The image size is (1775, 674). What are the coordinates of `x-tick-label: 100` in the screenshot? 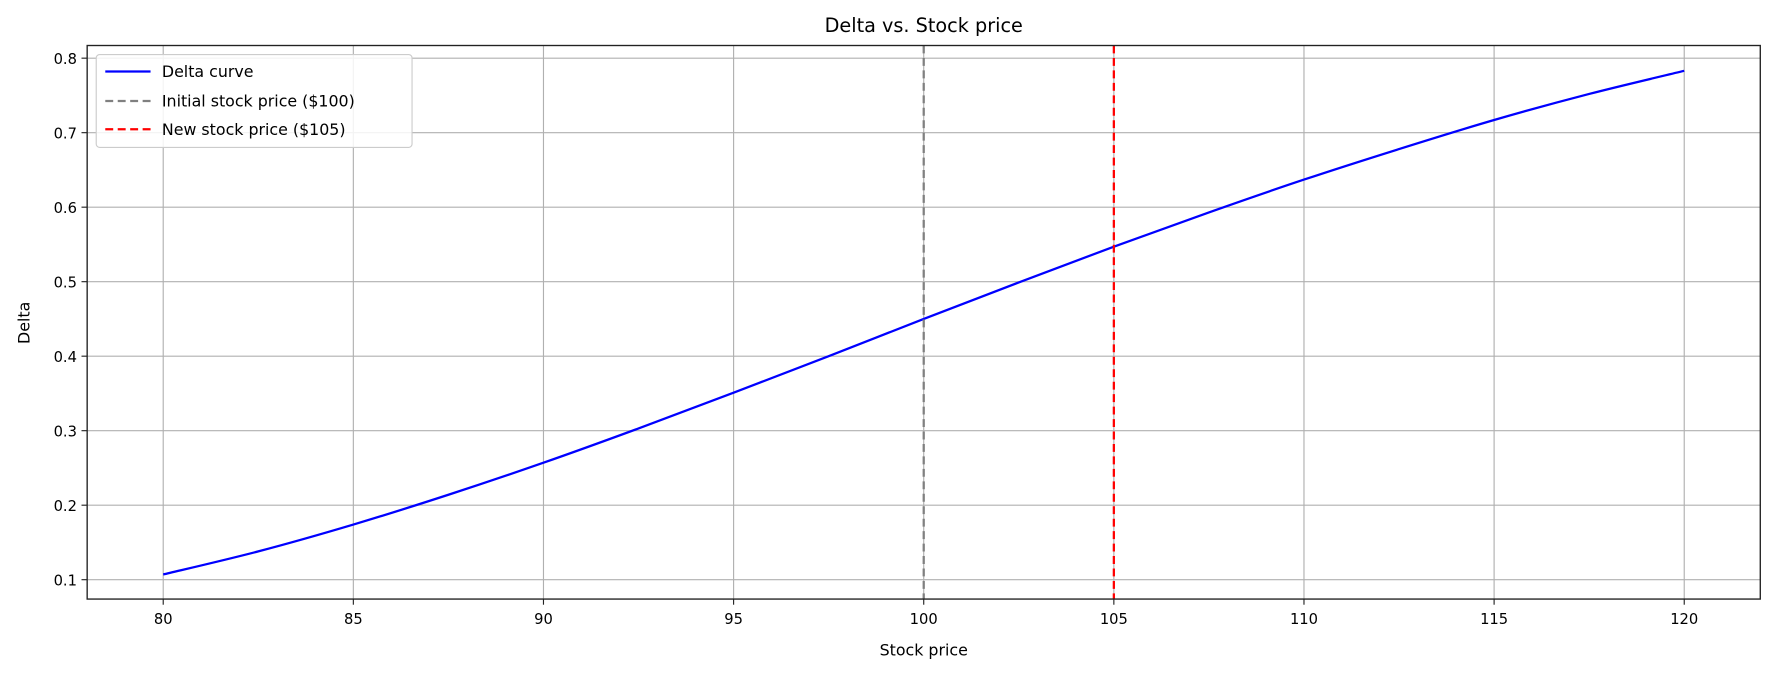 It's located at (924, 619).